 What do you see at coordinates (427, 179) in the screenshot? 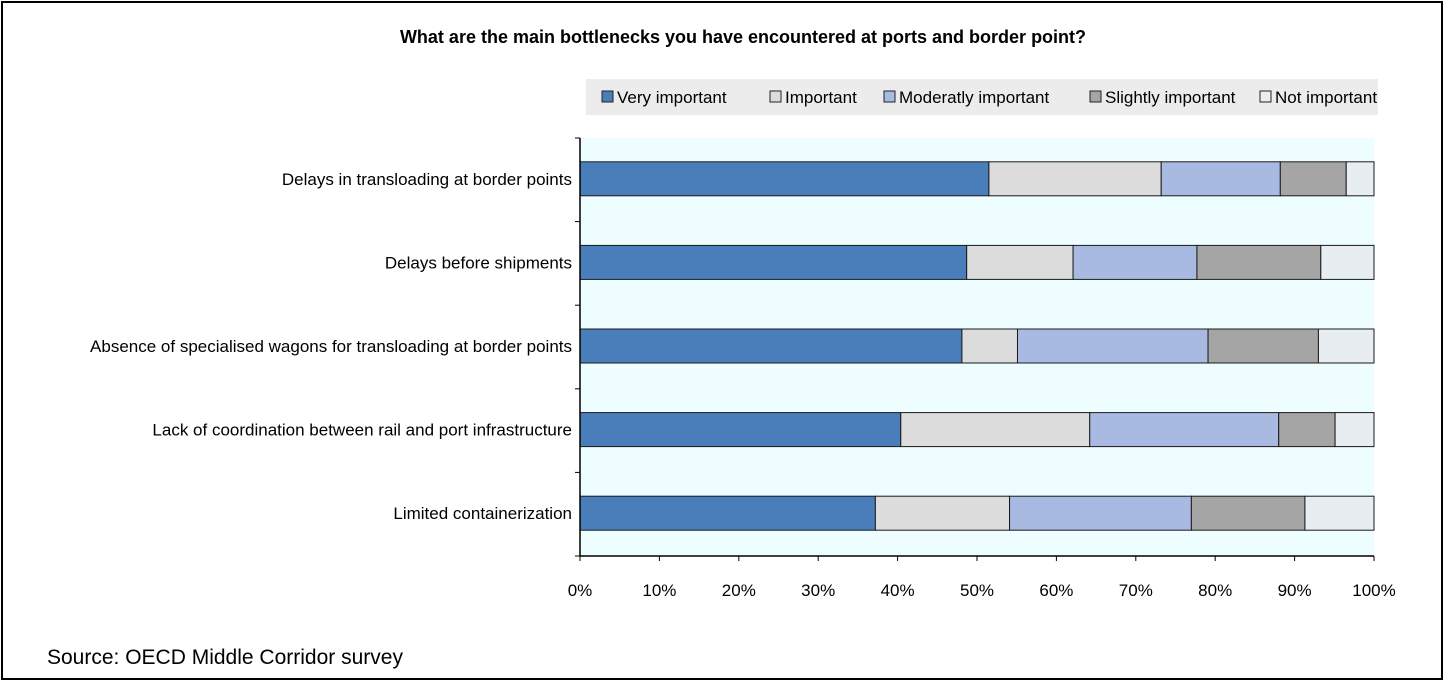
I see `category-label-0: Delays in transloading at border points` at bounding box center [427, 179].